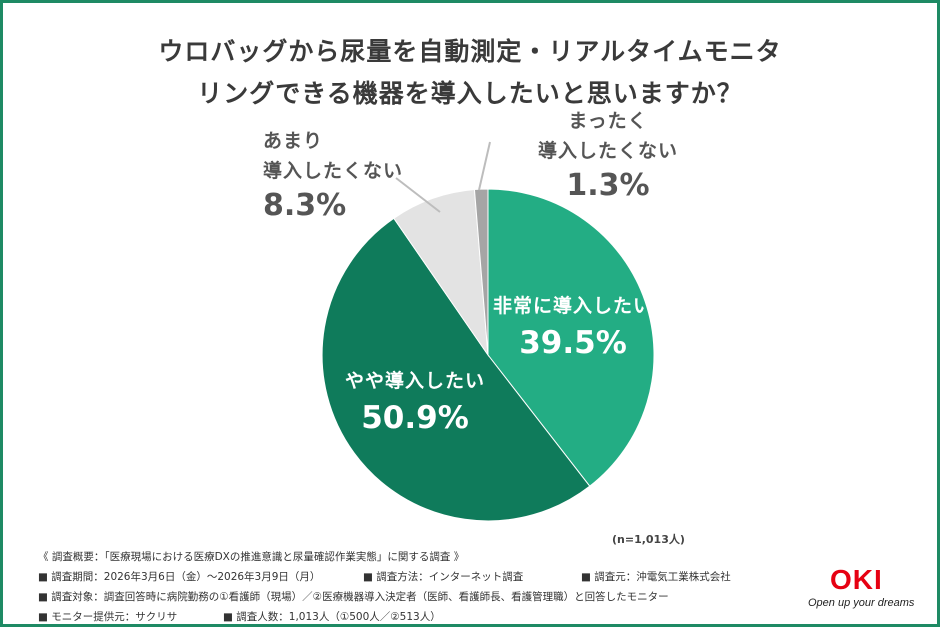 The height and width of the screenshot is (627, 940). Describe the element at coordinates (573, 343) in the screenshot. I see `slice-value-very-want: 39.5%` at that location.